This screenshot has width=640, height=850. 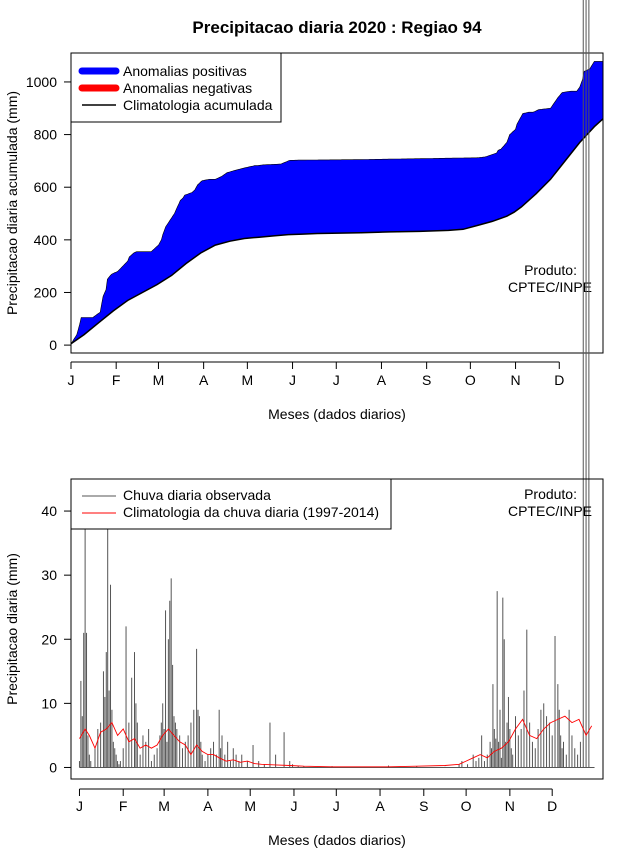 I want to click on legend-box, so click(x=231, y=504).